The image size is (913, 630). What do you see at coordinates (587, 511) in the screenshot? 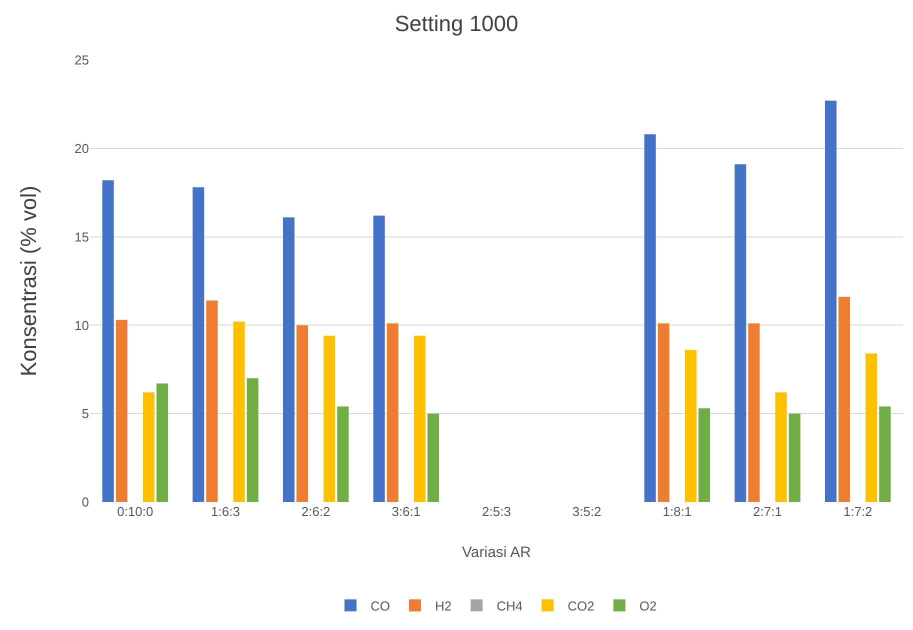
I see `x-tick-label: 3:5:2` at bounding box center [587, 511].